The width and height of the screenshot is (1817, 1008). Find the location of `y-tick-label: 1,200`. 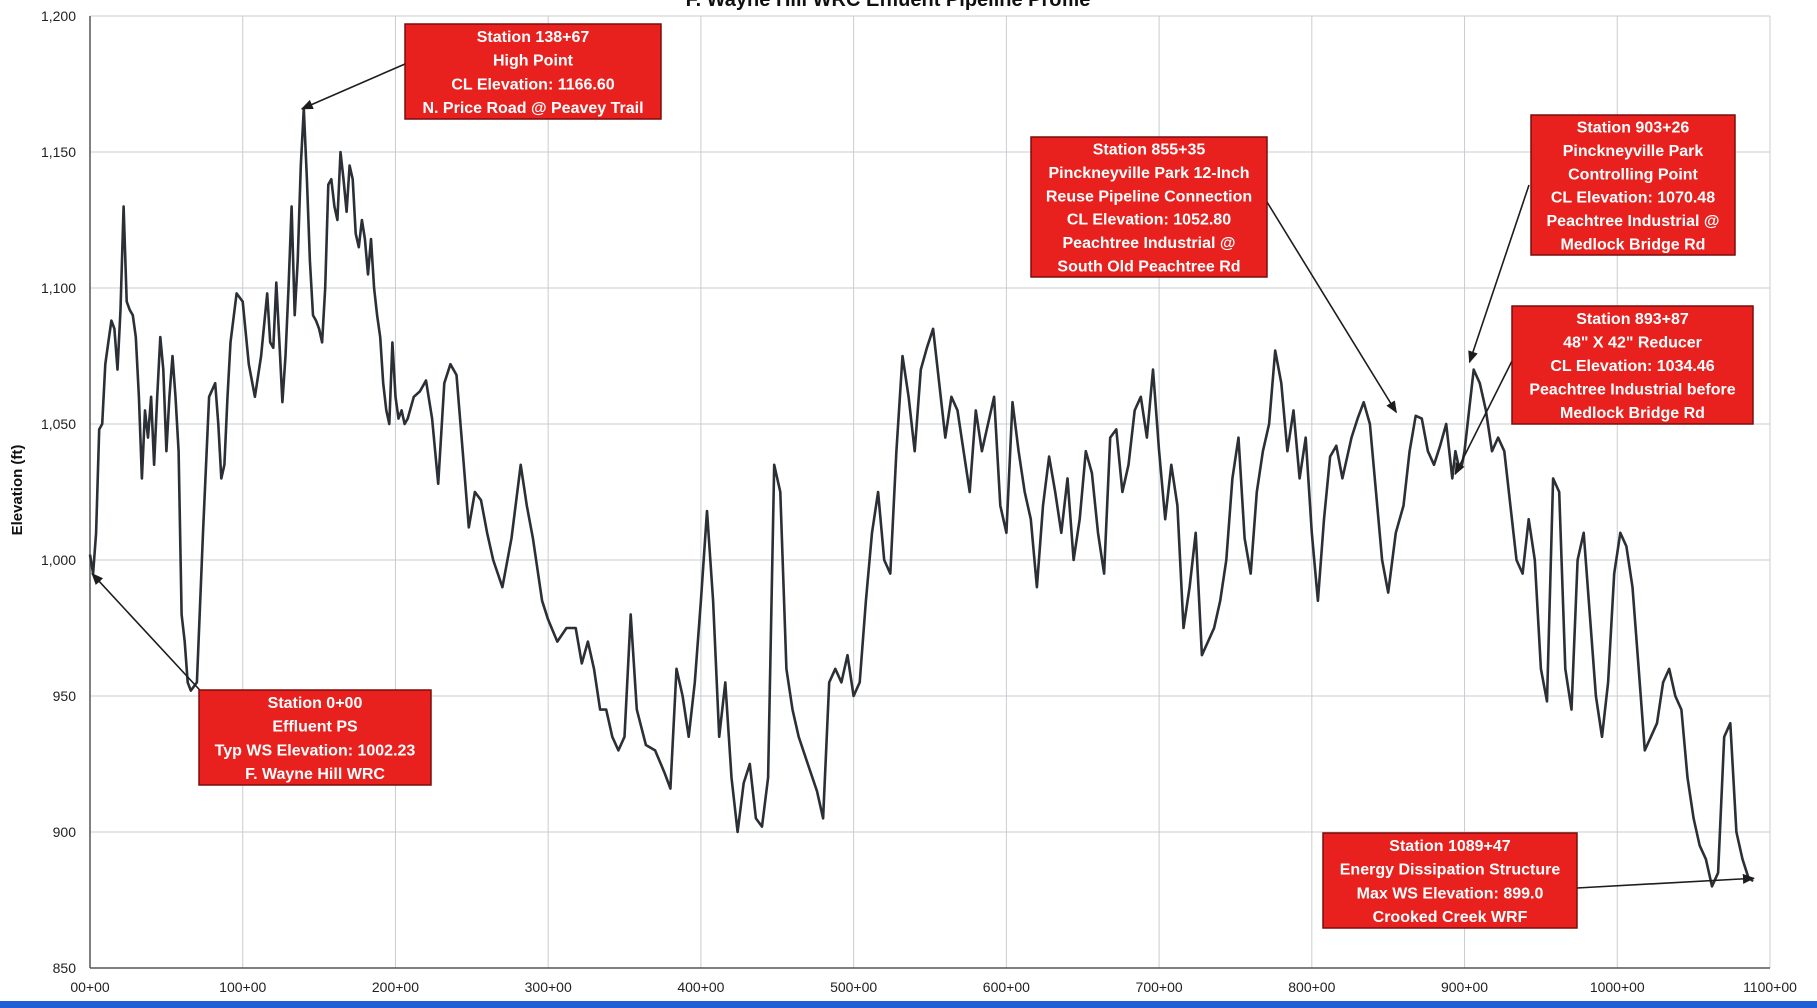

y-tick-label: 1,200 is located at coordinates (58, 16).